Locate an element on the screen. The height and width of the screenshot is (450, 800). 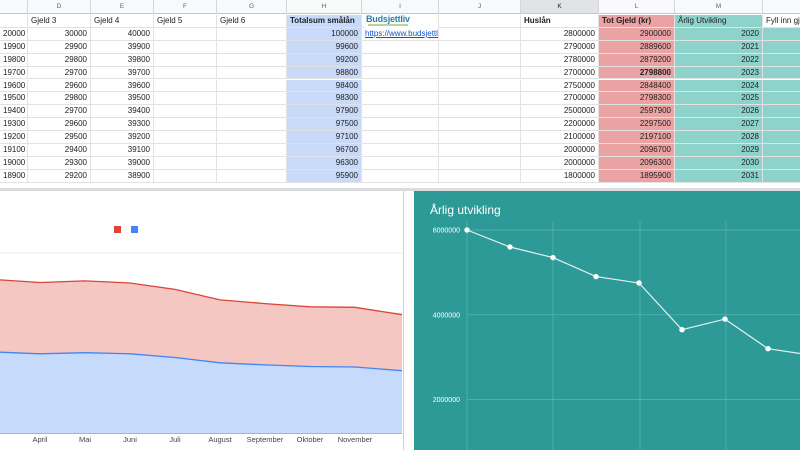
cell-tot-gjeld: 2889600 is located at coordinates (637, 47).